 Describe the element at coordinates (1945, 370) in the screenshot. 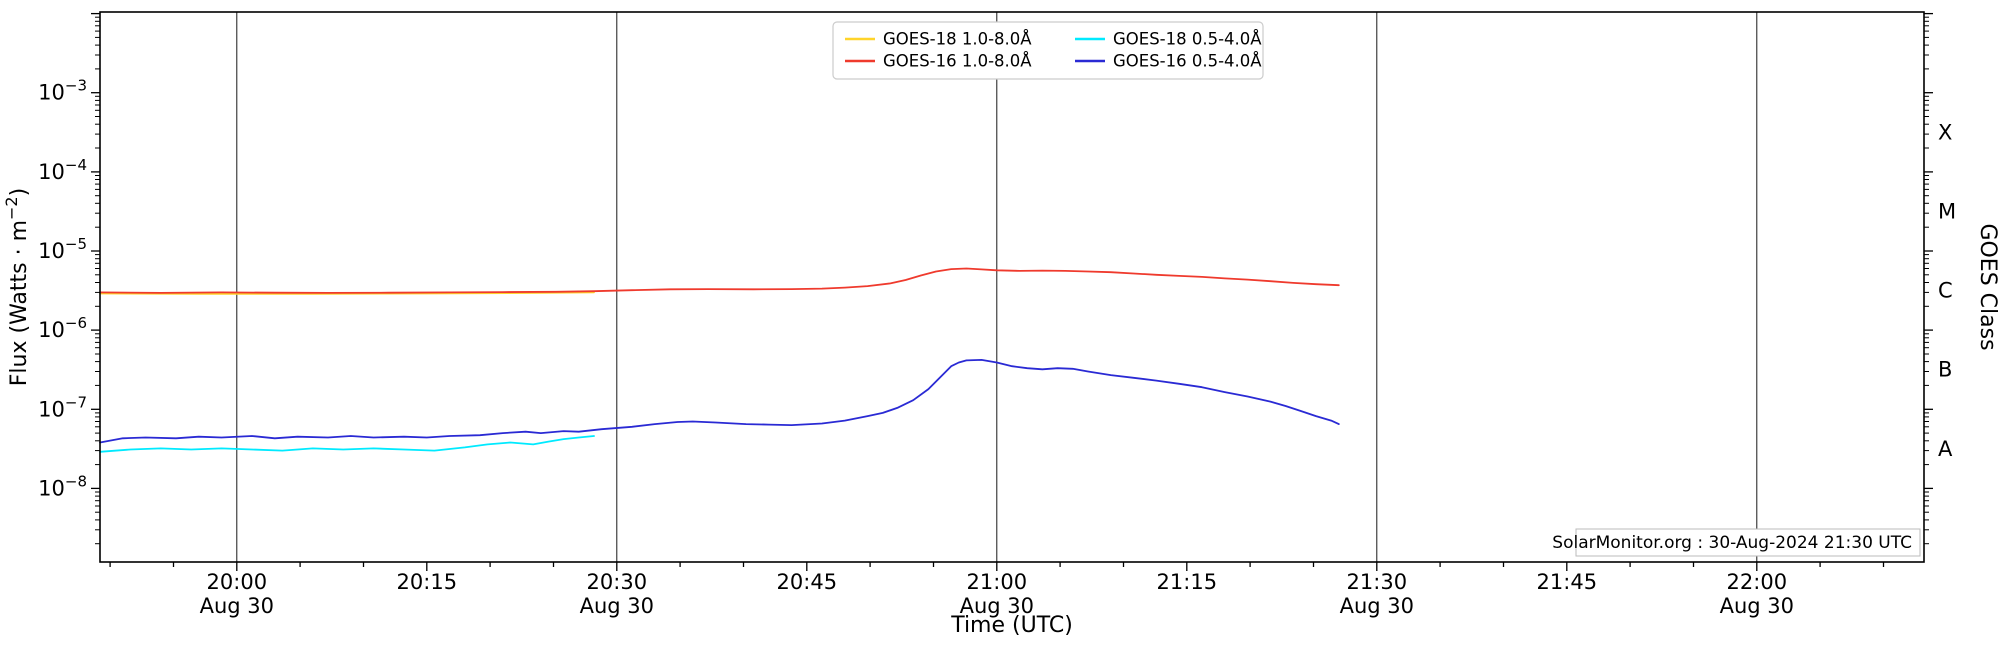

I see `goes-class-letter: B` at that location.